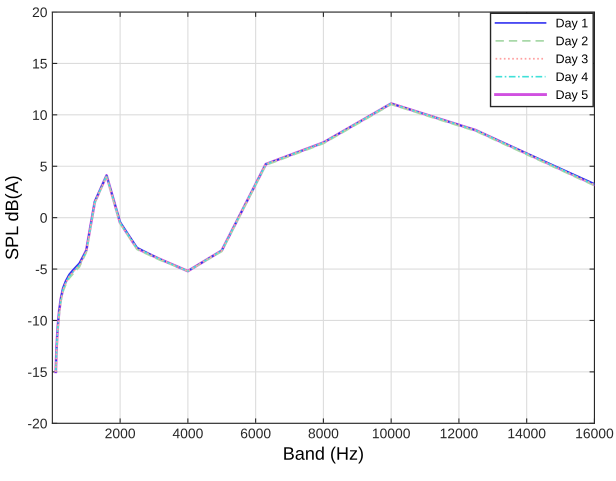 This screenshot has width=616, height=481. Describe the element at coordinates (572, 60) in the screenshot. I see `legend-label: Day 3` at that location.